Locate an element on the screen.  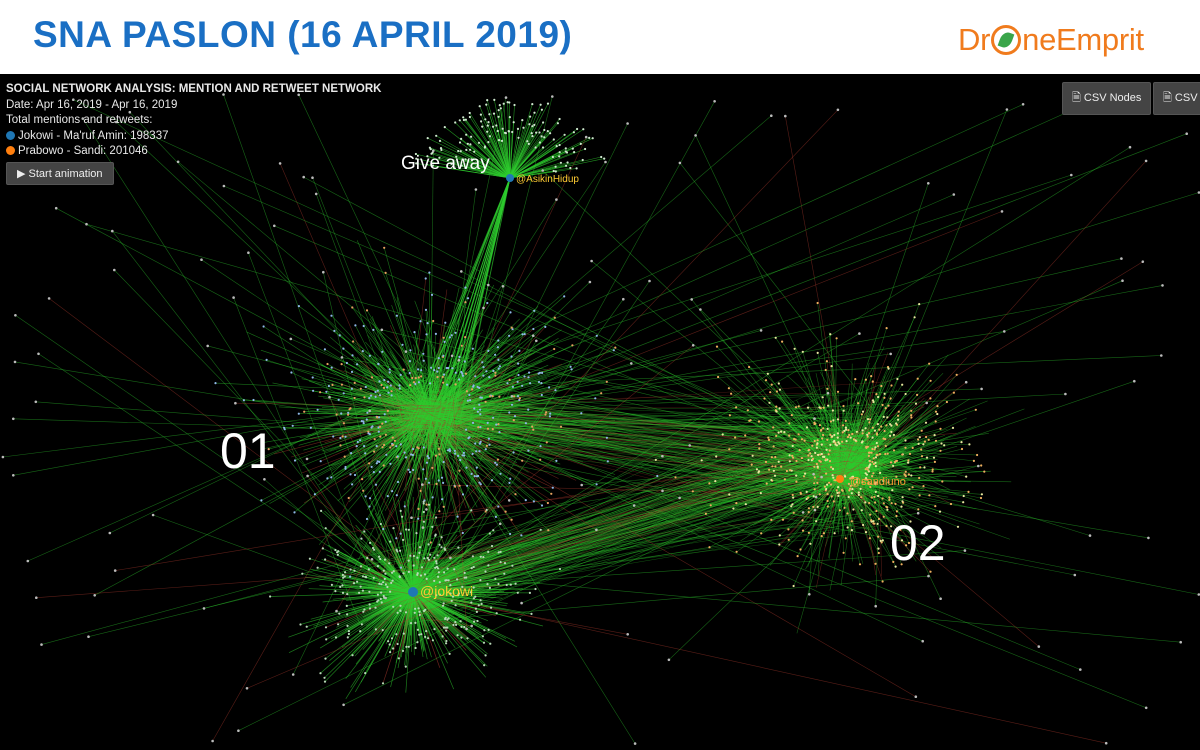
start-animation-button: ▶ Start animation is located at coordinates (60, 173).